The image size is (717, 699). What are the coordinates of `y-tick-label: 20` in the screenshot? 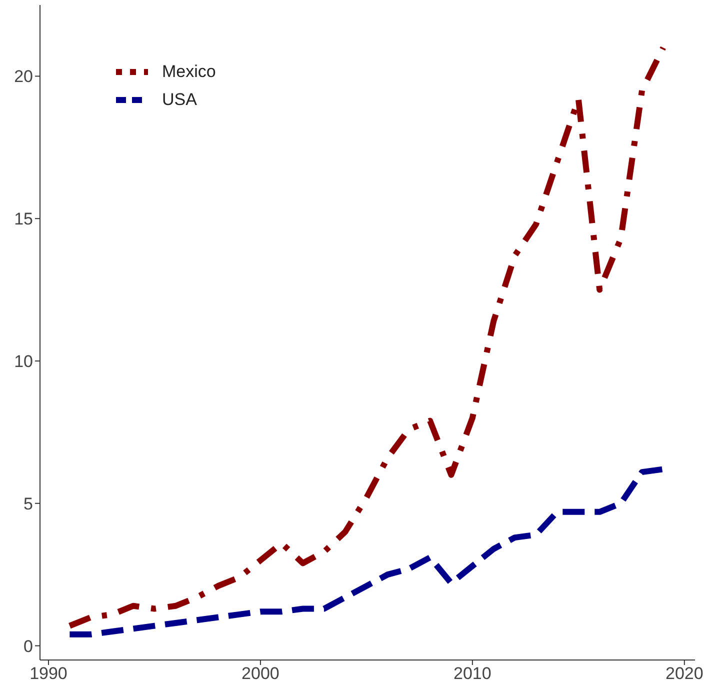 It's located at (23, 76).